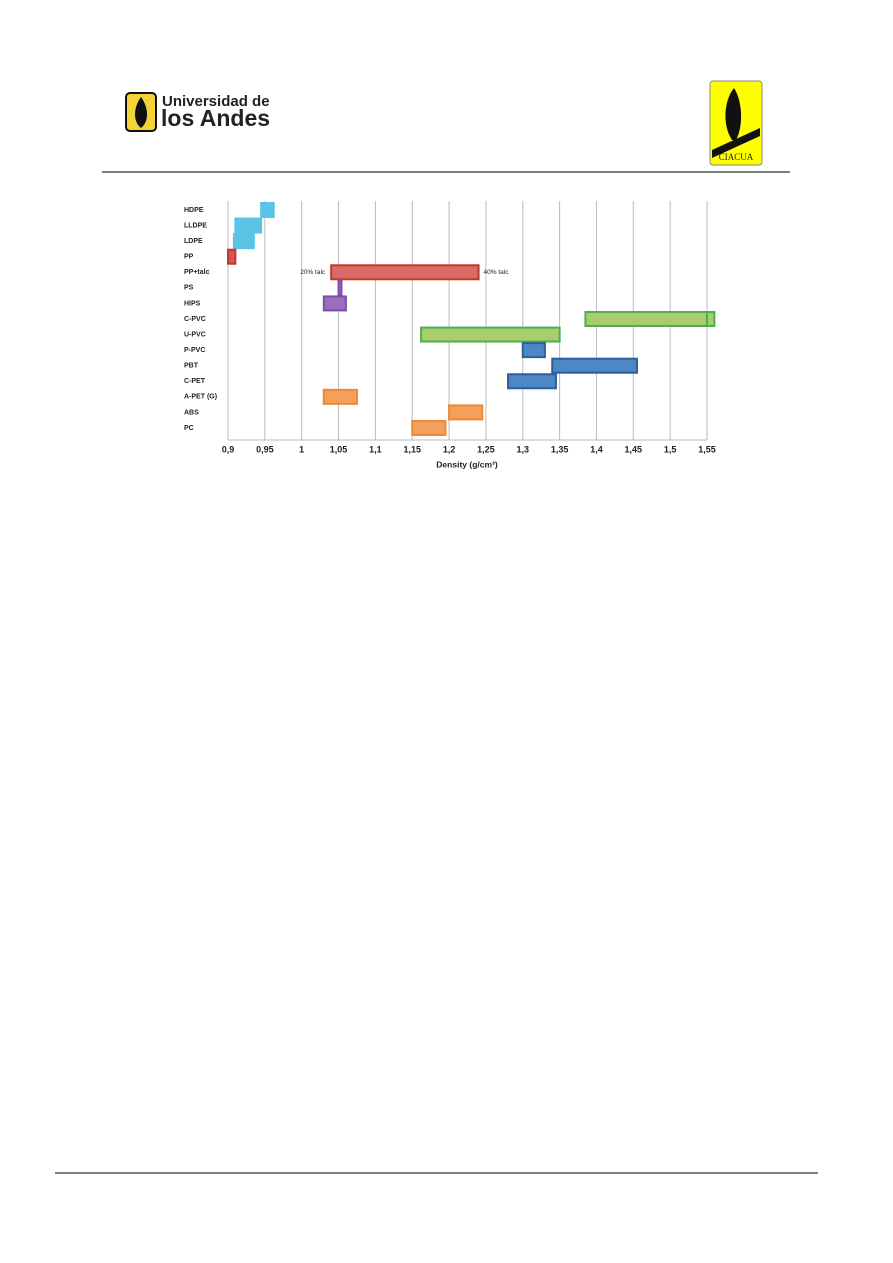 The height and width of the screenshot is (1263, 893). I want to click on x-tick-label: 1,45, so click(634, 449).